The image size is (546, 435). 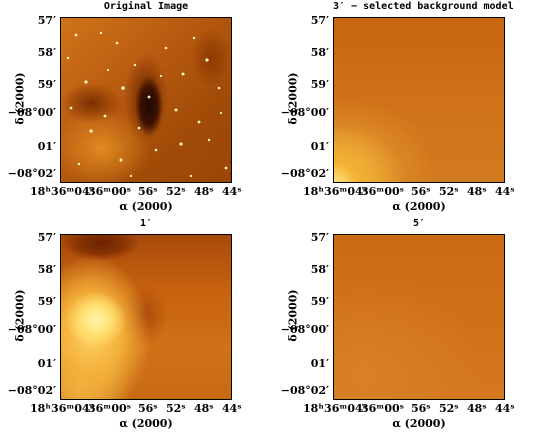 I want to click on background-model-5arcmin, so click(x=419, y=317).